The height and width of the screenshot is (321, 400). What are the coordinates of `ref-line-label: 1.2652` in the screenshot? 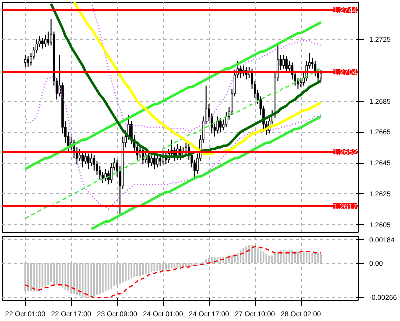 It's located at (345, 153).